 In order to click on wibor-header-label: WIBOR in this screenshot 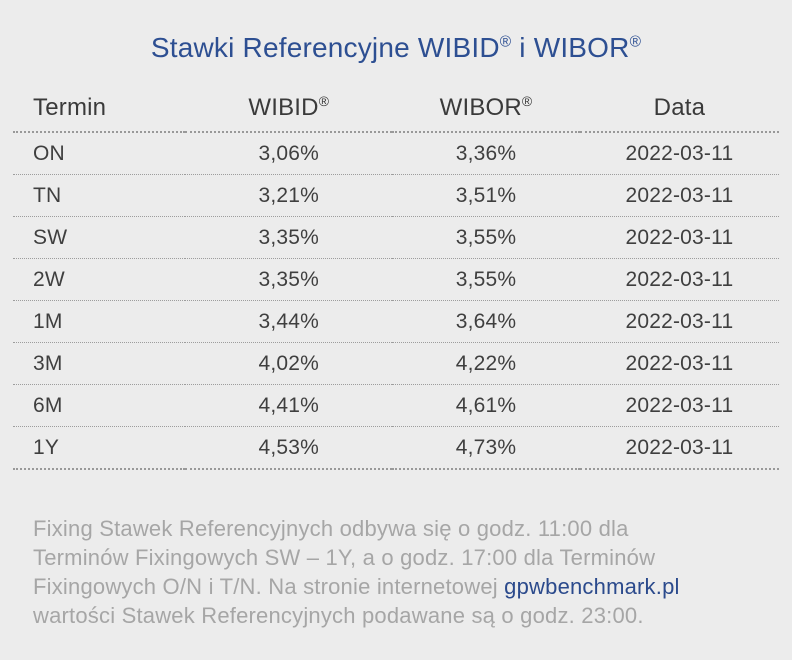, I will do `click(480, 107)`.